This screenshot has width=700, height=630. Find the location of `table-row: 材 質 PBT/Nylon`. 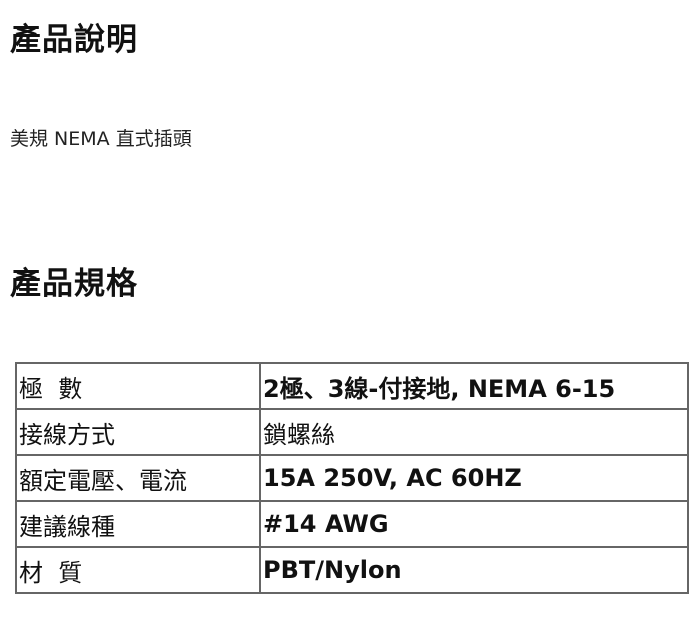

table-row: 材 質 PBT/Nylon is located at coordinates (352, 570).